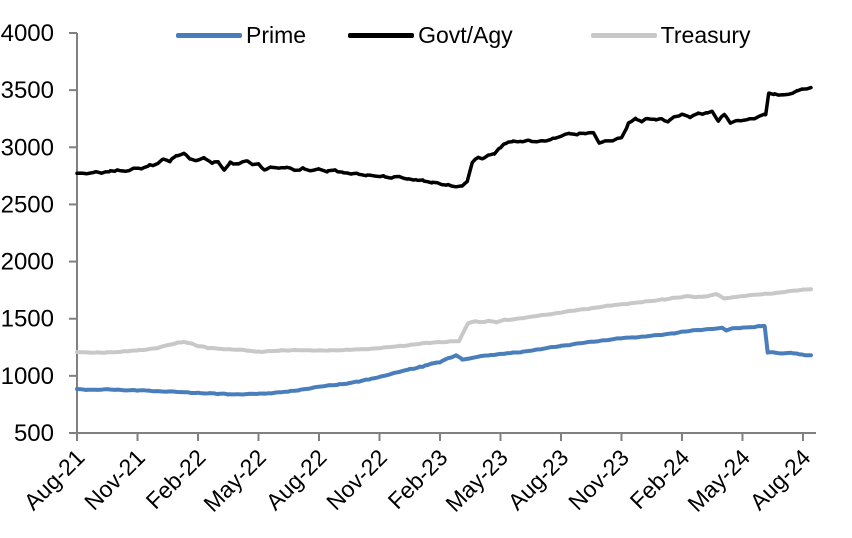 The width and height of the screenshot is (852, 538). What do you see at coordinates (276, 35) in the screenshot?
I see `legend-label-prime: Prime` at bounding box center [276, 35].